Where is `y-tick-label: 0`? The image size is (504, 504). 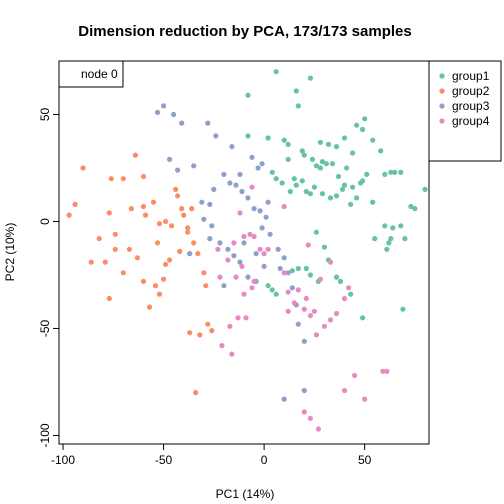 y-tick-label: 0 is located at coordinates (45, 221).